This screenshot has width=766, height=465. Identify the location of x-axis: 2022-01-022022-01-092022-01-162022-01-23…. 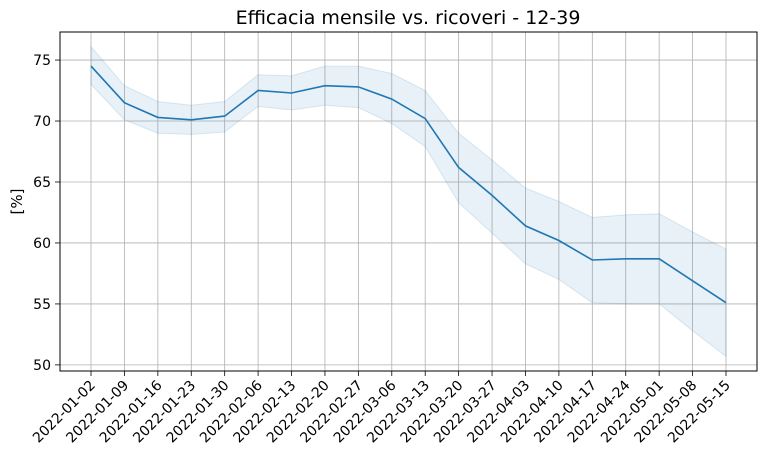
(382, 408).